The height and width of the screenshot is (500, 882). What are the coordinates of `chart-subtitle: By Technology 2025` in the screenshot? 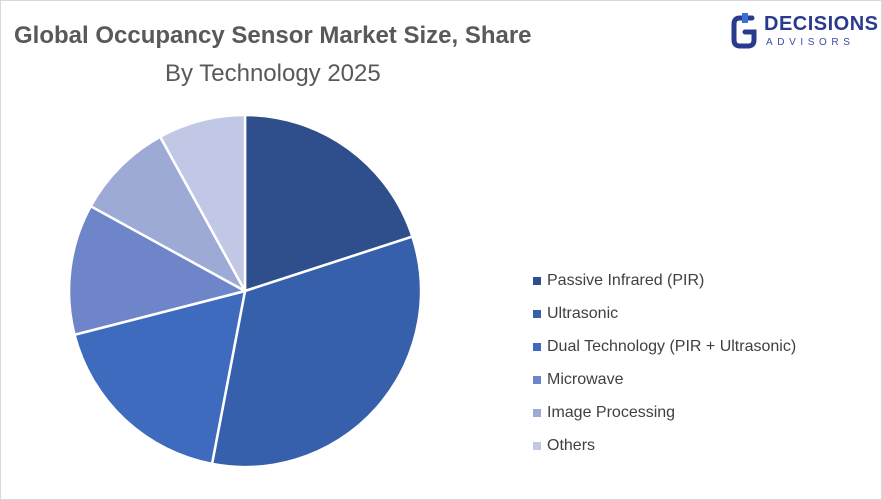 It's located at (273, 73).